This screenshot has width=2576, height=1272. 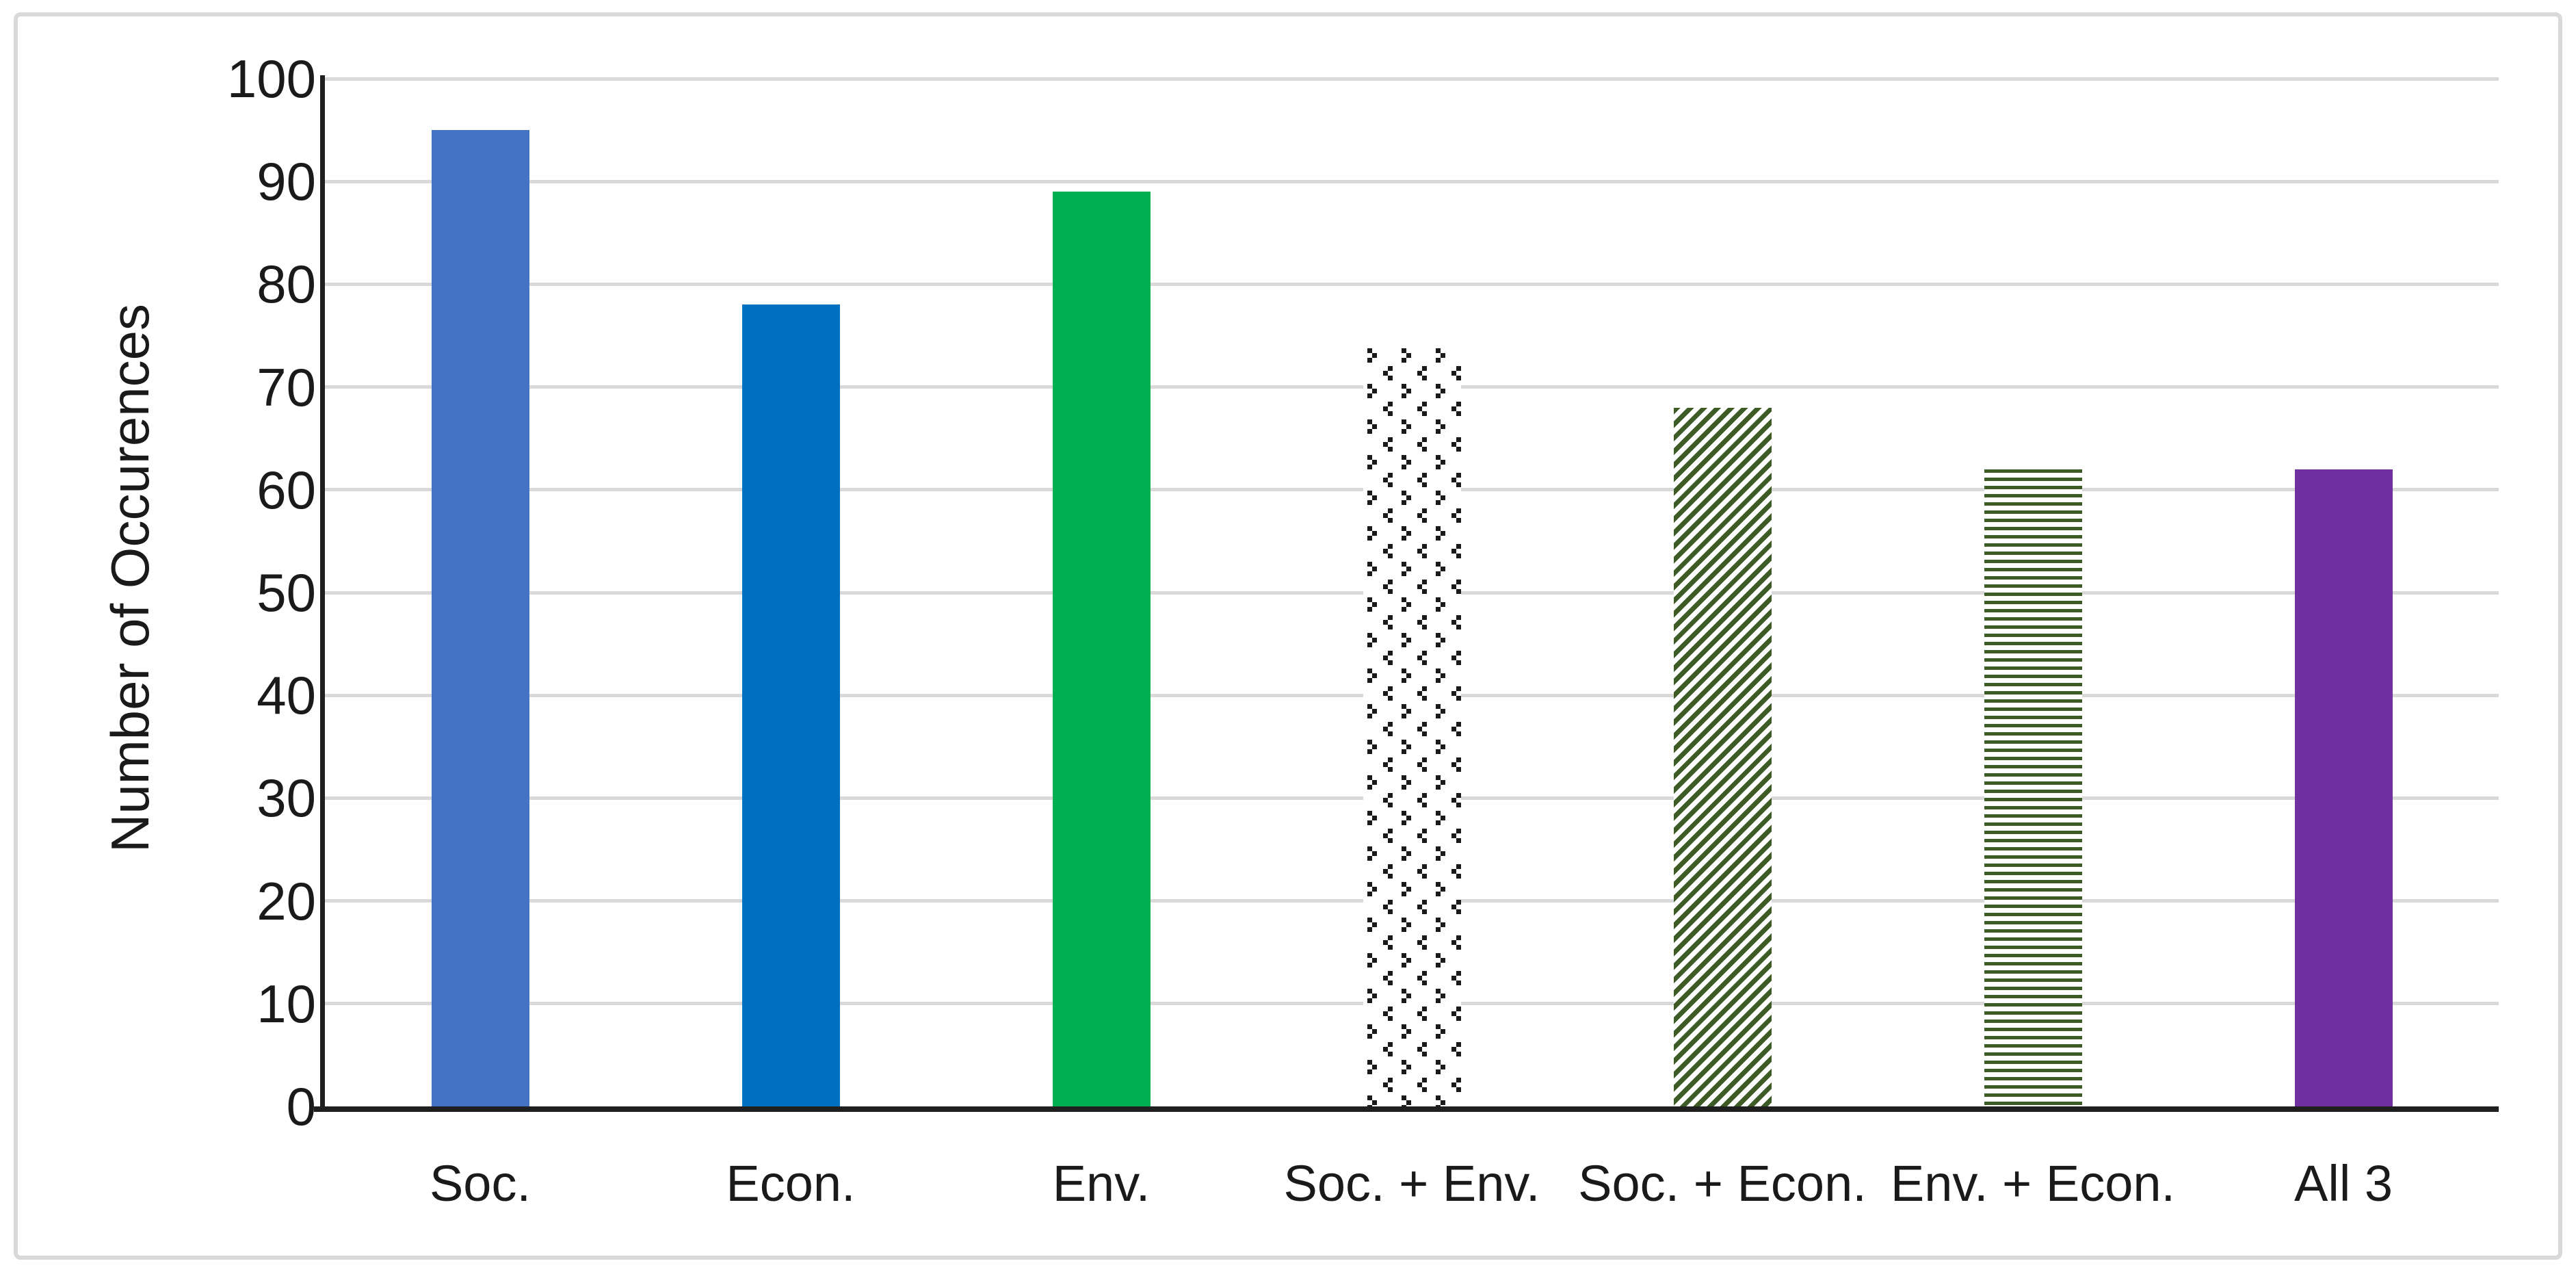 What do you see at coordinates (286, 284) in the screenshot?
I see `y-tick-label-80: 80` at bounding box center [286, 284].